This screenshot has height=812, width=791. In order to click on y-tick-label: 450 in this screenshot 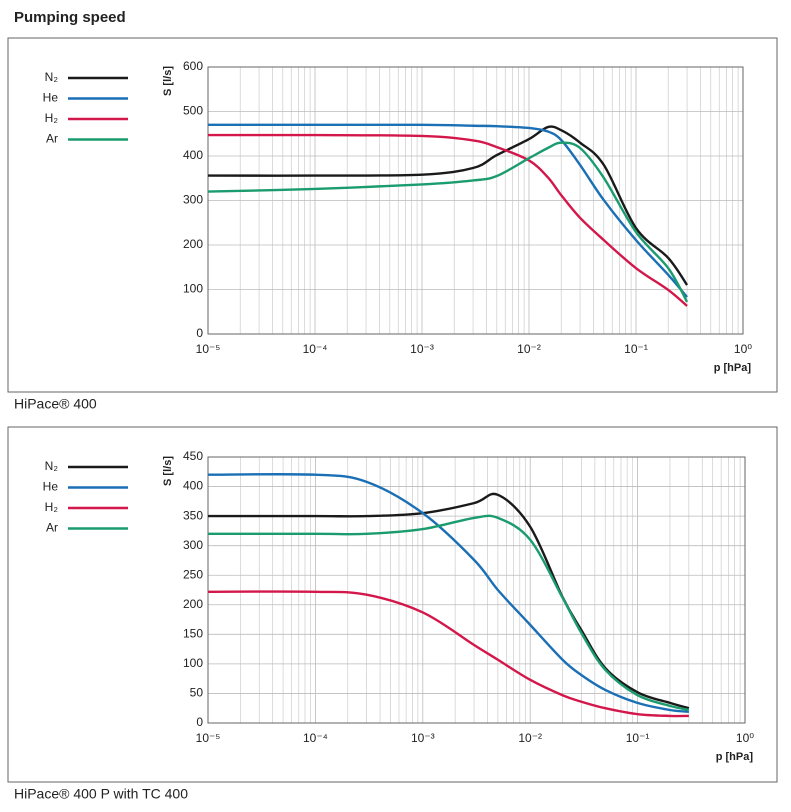, I will do `click(193, 456)`.